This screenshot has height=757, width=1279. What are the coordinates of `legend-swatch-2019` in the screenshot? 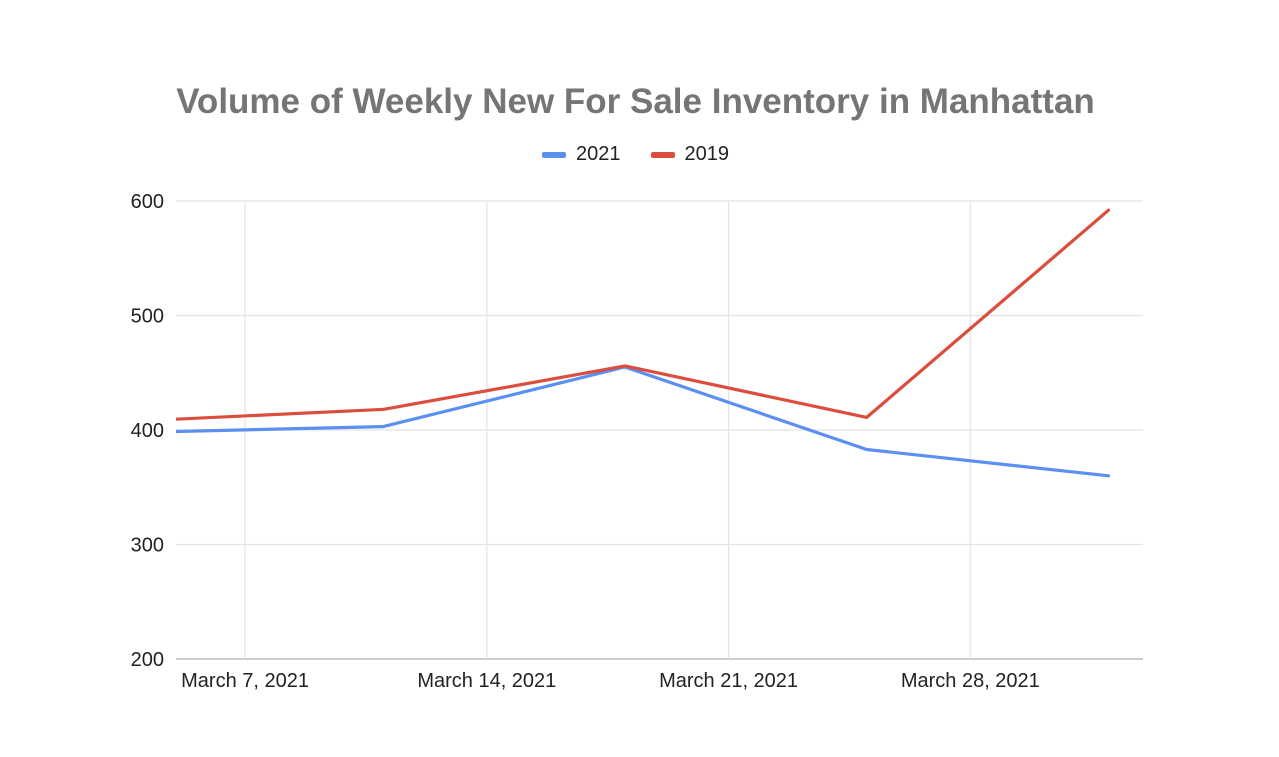 It's located at (662, 154).